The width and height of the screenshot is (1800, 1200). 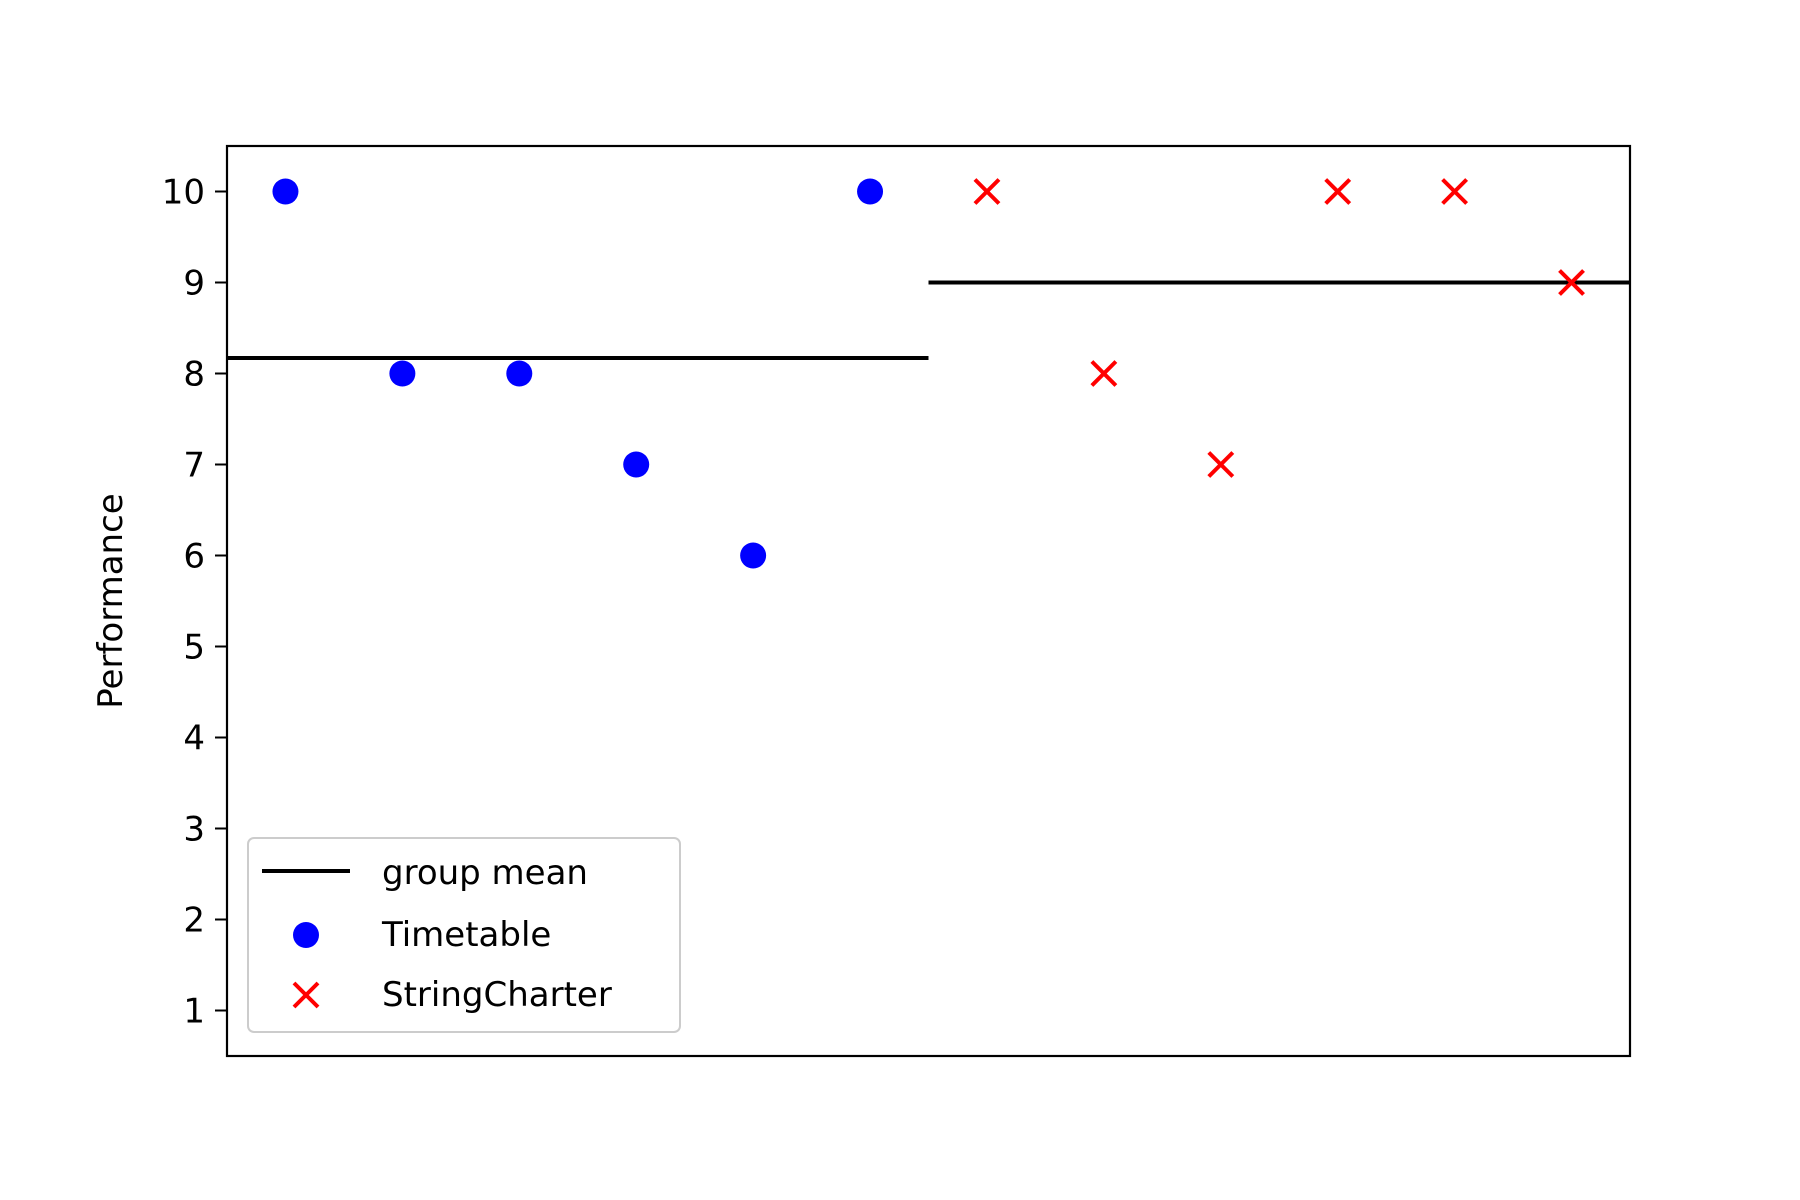 What do you see at coordinates (194, 602) in the screenshot?
I see `y-axis: 1 2 3 4 5 6 7 8 9 10` at bounding box center [194, 602].